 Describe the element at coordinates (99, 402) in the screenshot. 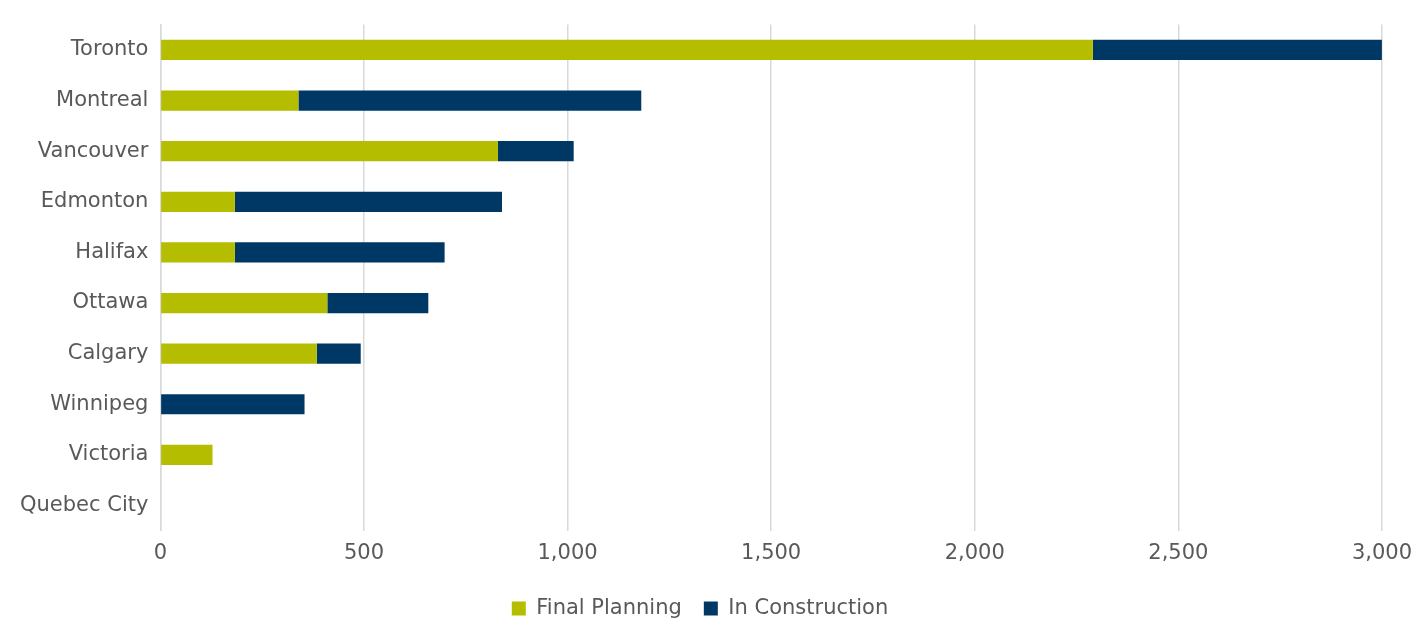

I see `y-tick-label: Winnipeg` at that location.